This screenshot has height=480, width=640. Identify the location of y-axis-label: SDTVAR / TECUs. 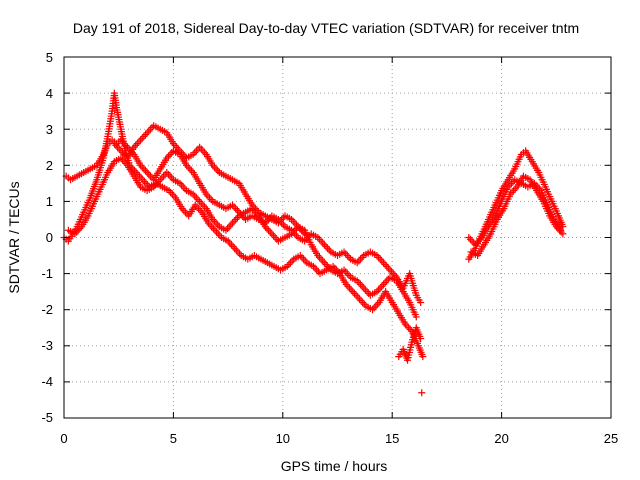
(14, 237).